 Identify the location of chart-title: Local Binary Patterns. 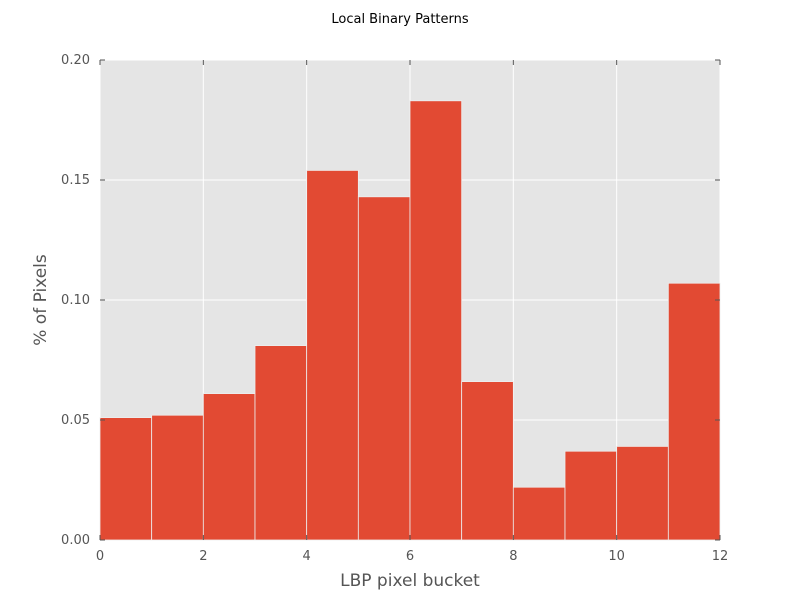
(400, 19).